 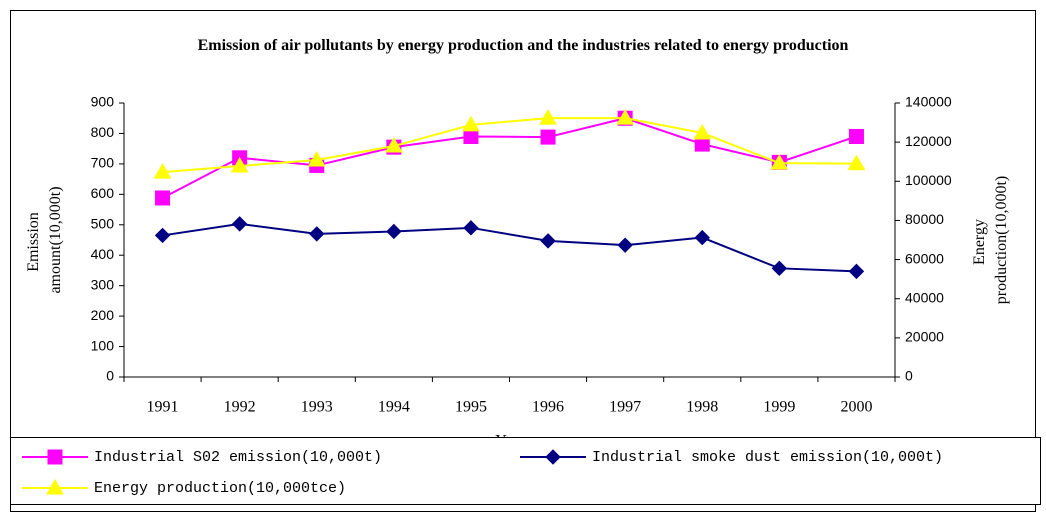 I want to click on x-tick-label: 1994, so click(x=394, y=407).